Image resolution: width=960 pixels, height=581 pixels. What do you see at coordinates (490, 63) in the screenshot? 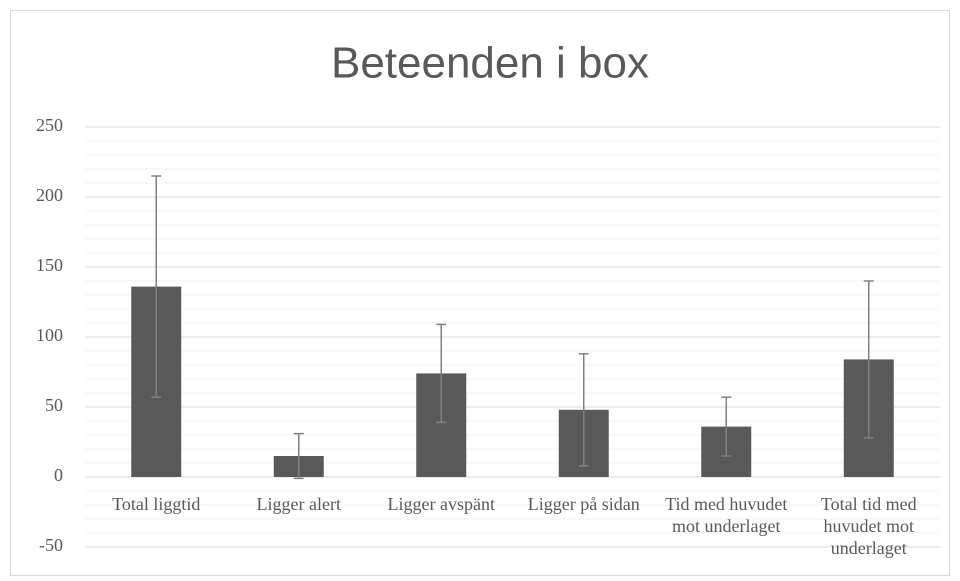
I see `chart-title: Beteenden i box` at bounding box center [490, 63].